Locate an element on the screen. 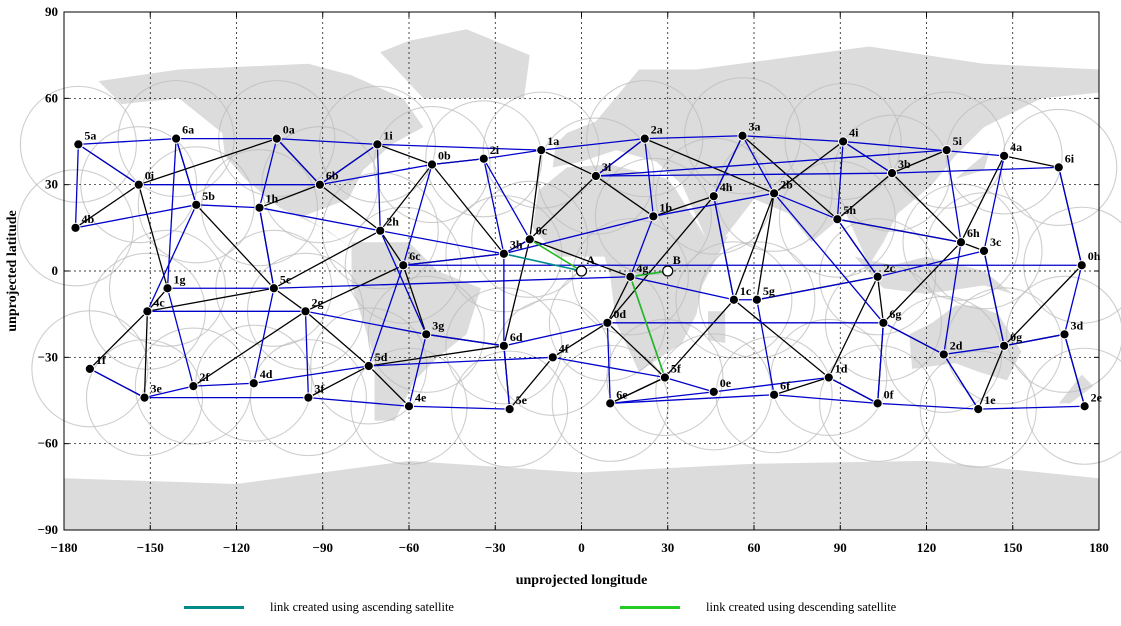 This screenshot has height=626, width=1121. blue-link-1i-1a is located at coordinates (459, 147).